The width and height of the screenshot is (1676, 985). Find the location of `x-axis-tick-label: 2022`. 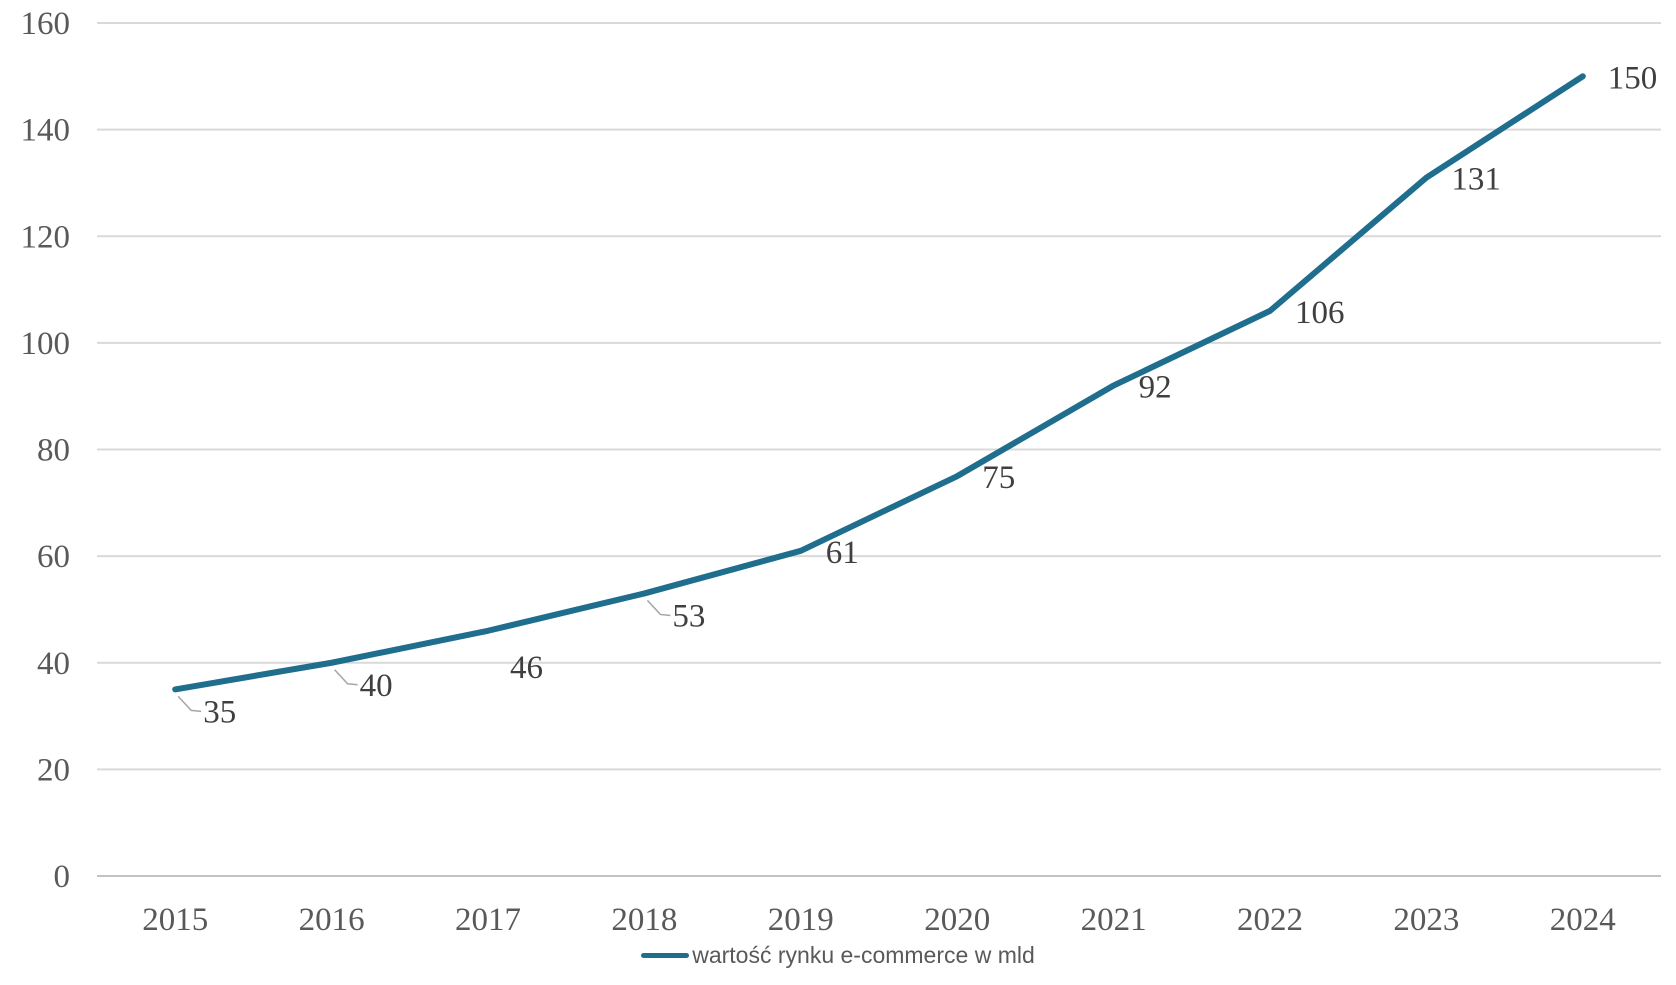

x-axis-tick-label: 2022 is located at coordinates (1270, 920).